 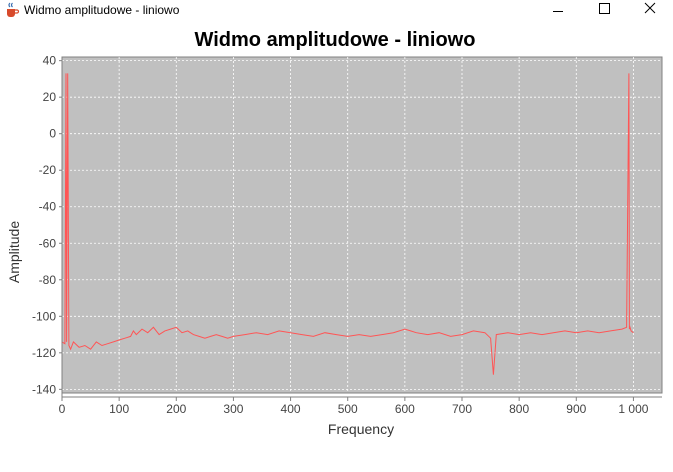 I want to click on chart-title: Widmo amplitudowe - liniowo, so click(x=335, y=40).